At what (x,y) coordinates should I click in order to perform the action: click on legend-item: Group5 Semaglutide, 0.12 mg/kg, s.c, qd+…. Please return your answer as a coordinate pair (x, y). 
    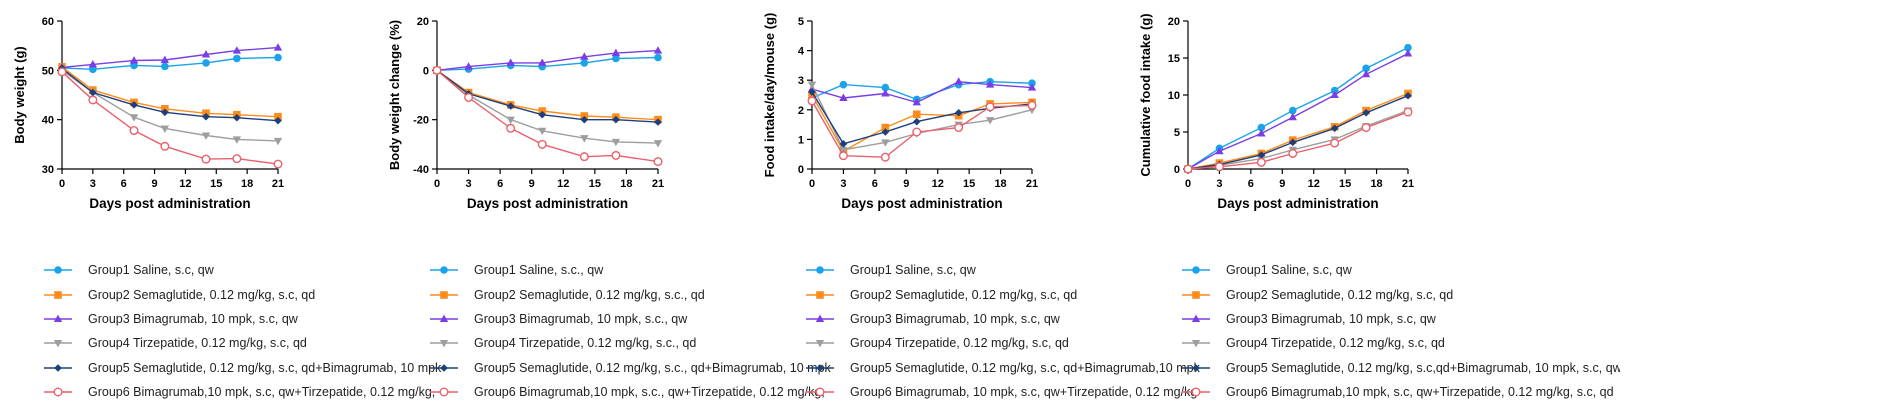
    Looking at the image, I should click on (262, 368).